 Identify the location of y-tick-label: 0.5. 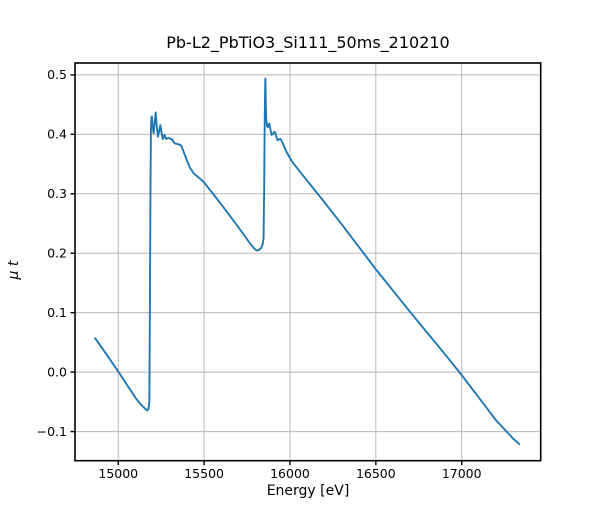
(57, 74).